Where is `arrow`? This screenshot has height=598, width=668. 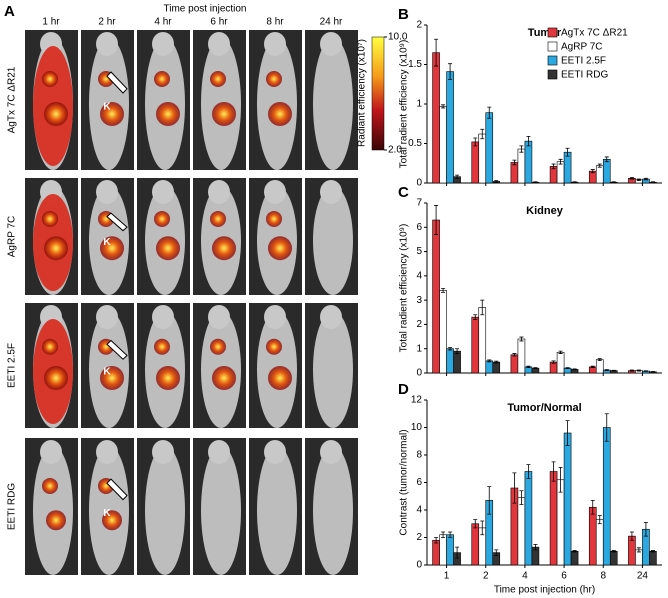
arrow is located at coordinates (117, 82).